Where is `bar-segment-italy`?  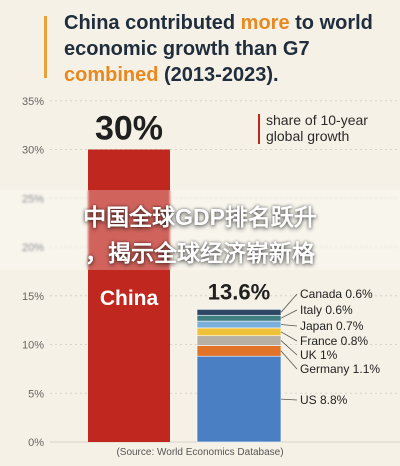
bar-segment-italy is located at coordinates (239, 318).